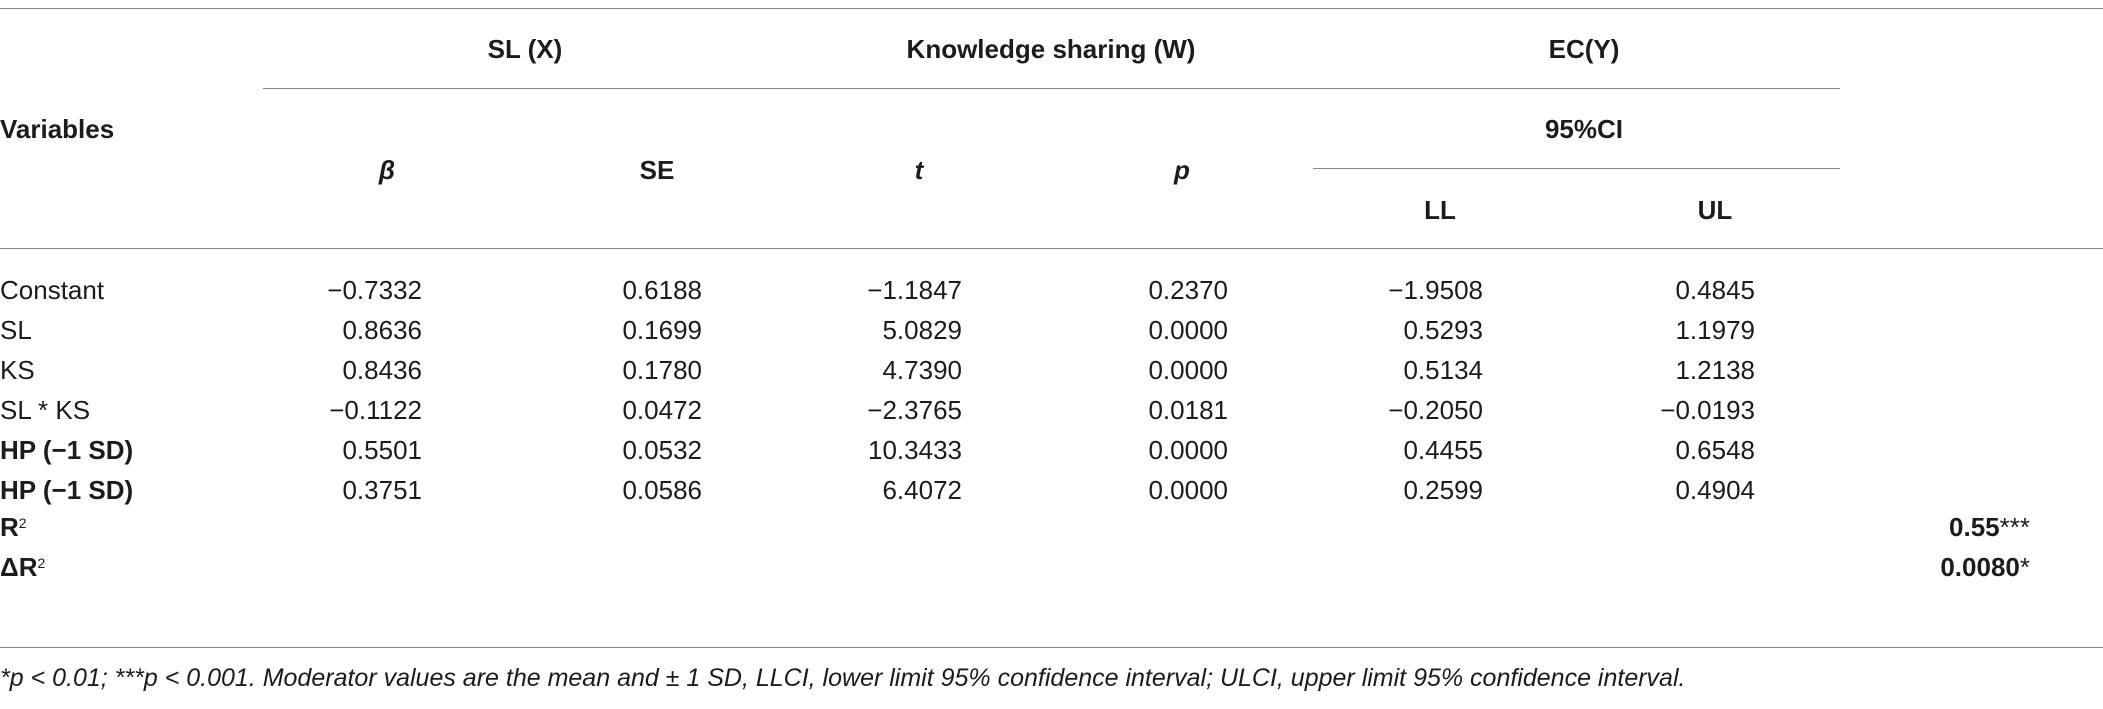  Describe the element at coordinates (1715, 490) in the screenshot. I see `cell-ul: 0.4904` at that location.